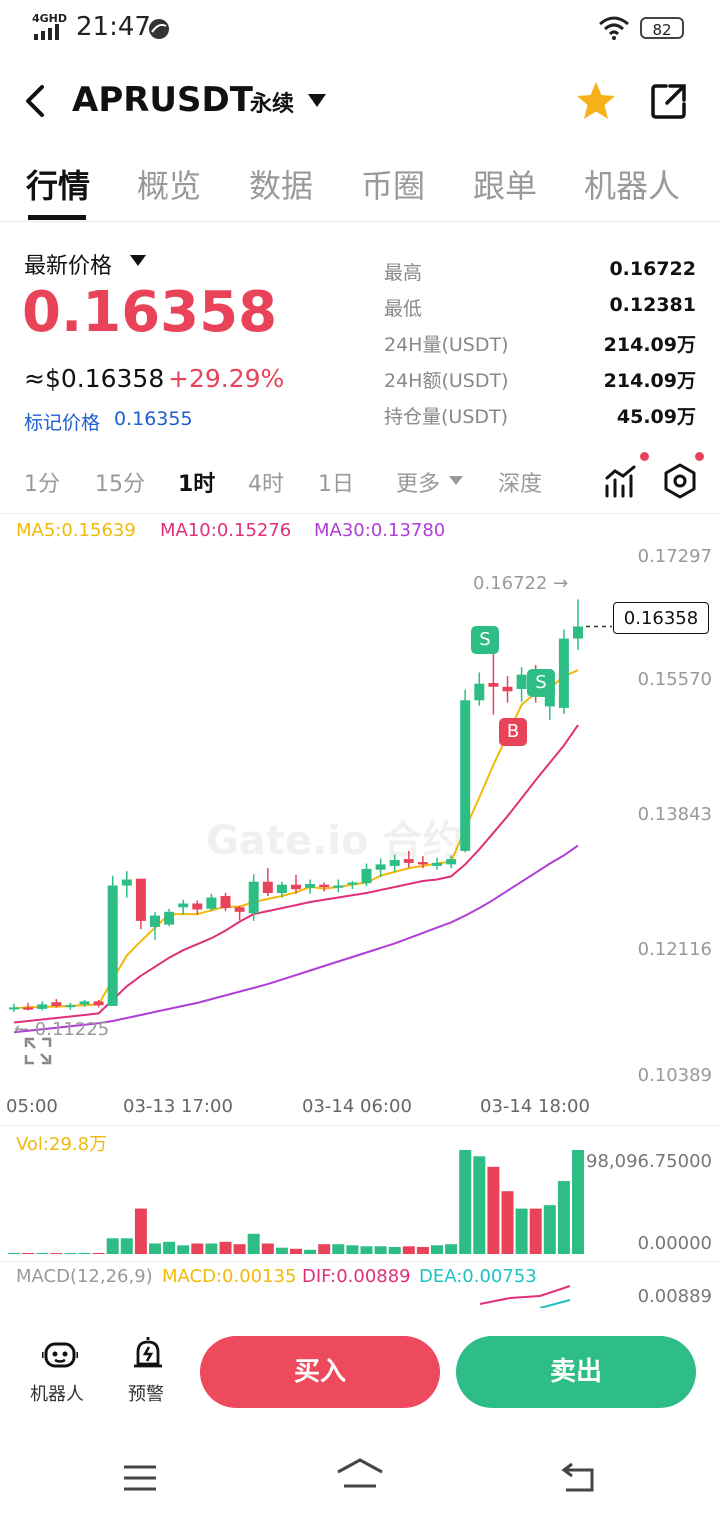 The width and height of the screenshot is (720, 1520). What do you see at coordinates (403, 273) in the screenshot?
I see `stat-label: 最高` at bounding box center [403, 273].